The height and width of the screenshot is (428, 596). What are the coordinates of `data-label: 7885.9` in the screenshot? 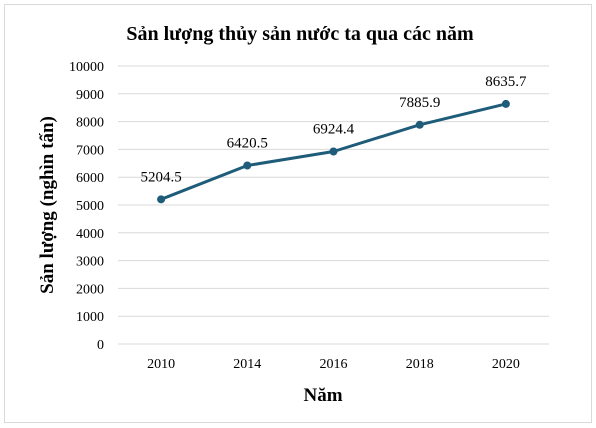 It's located at (419, 103).